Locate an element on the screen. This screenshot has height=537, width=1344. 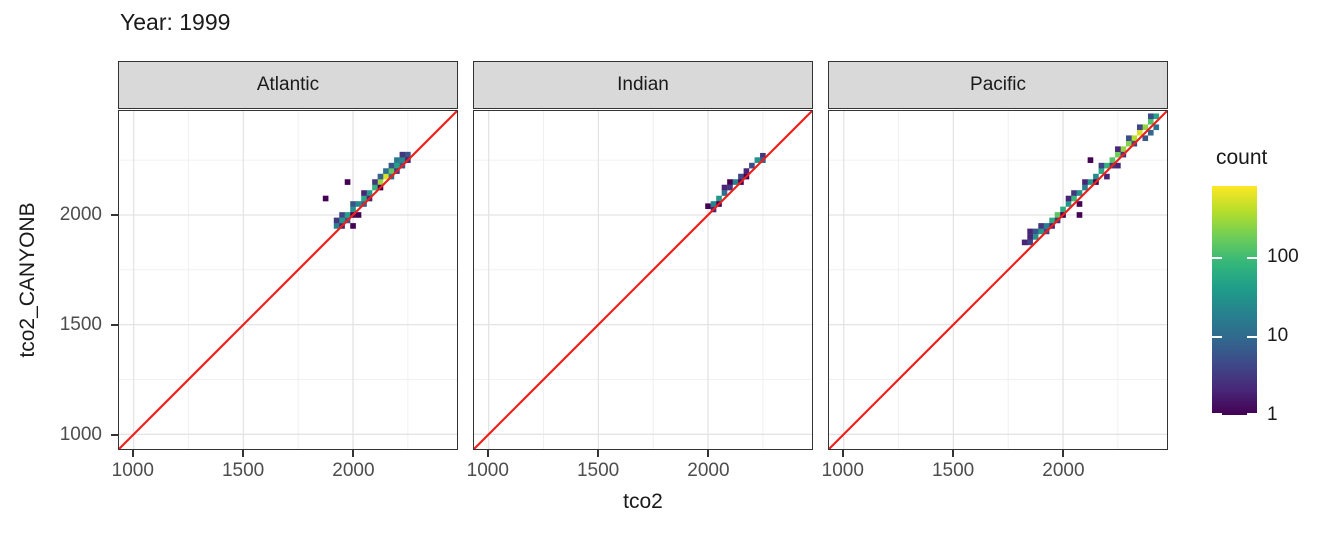
legend-tick-label: 1 is located at coordinates (1272, 414).